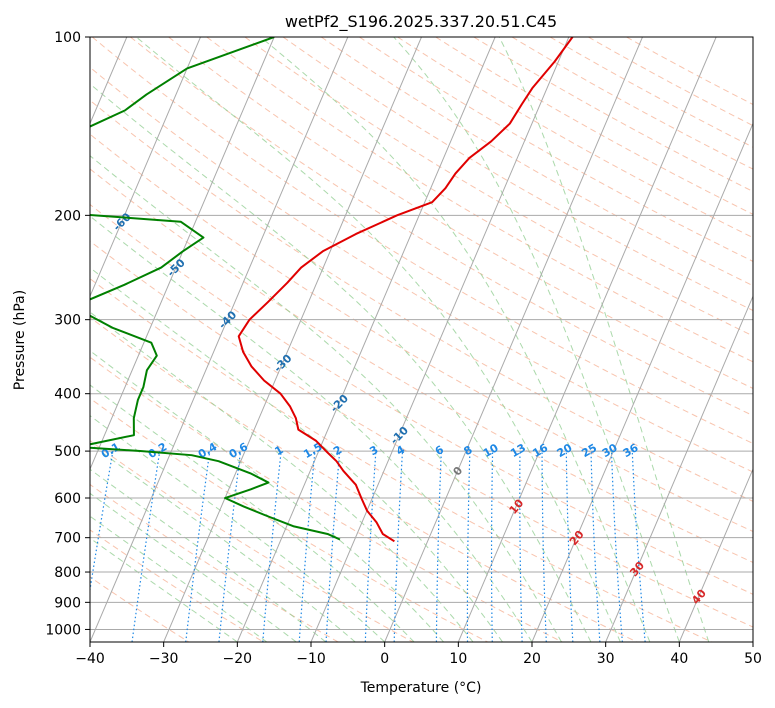 Image resolution: width=775 pixels, height=708 pixels. Describe the element at coordinates (63, 630) in the screenshot. I see `y-tick-label: 1000` at that location.